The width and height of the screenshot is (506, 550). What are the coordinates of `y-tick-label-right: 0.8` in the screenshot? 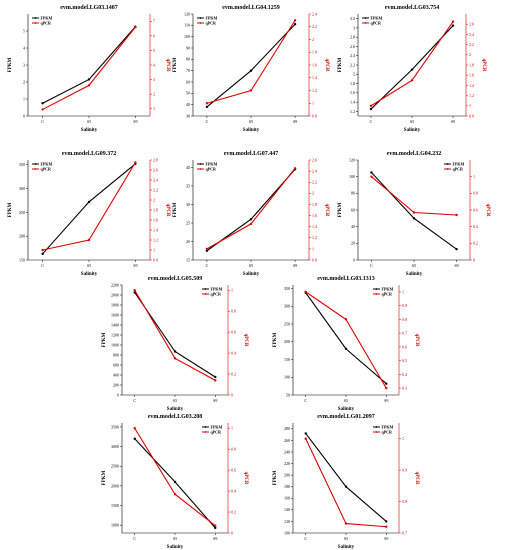 It's located at (233, 311).